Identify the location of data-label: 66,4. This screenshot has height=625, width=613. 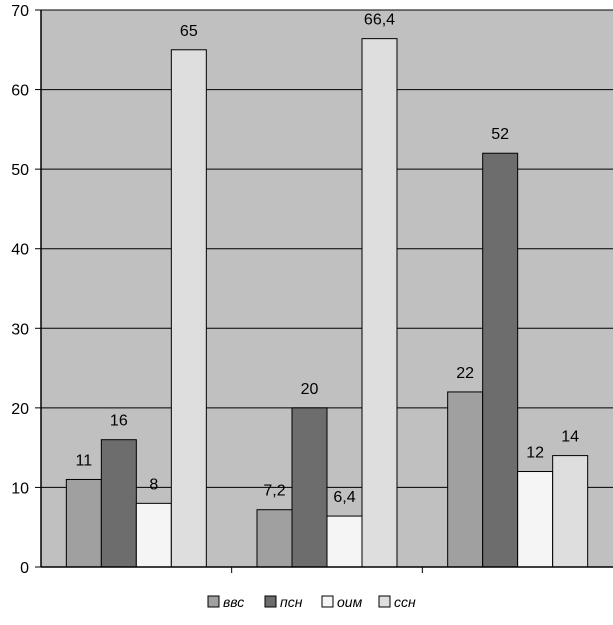
(379, 20).